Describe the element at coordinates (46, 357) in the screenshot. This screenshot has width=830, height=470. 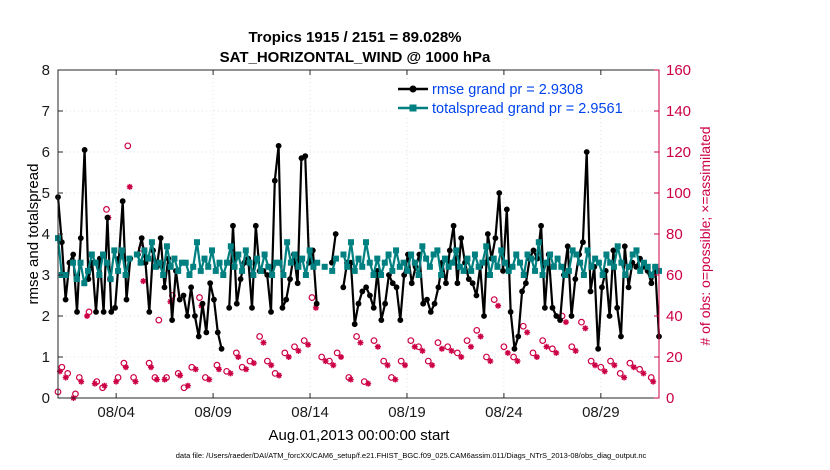
I see `y-tick-label: 1` at that location.